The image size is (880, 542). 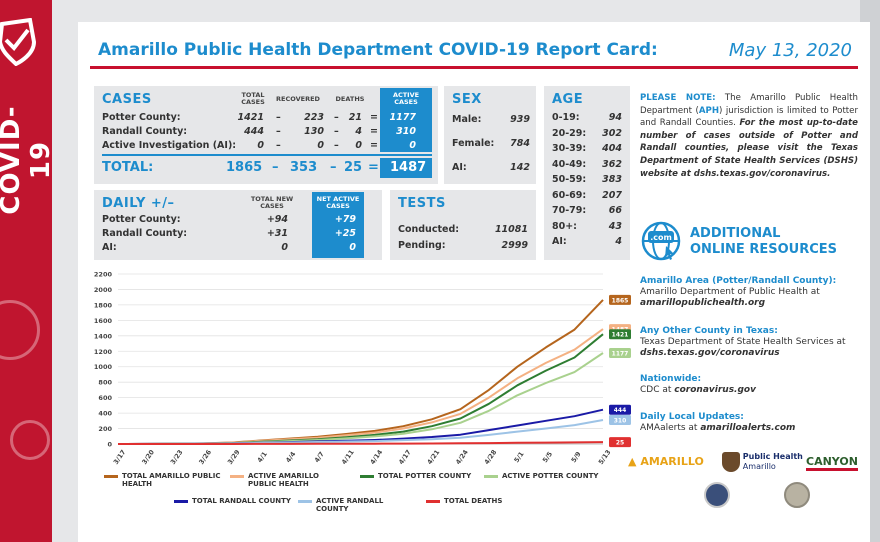 I want to click on total-label: TOTAL:, so click(x=128, y=167).